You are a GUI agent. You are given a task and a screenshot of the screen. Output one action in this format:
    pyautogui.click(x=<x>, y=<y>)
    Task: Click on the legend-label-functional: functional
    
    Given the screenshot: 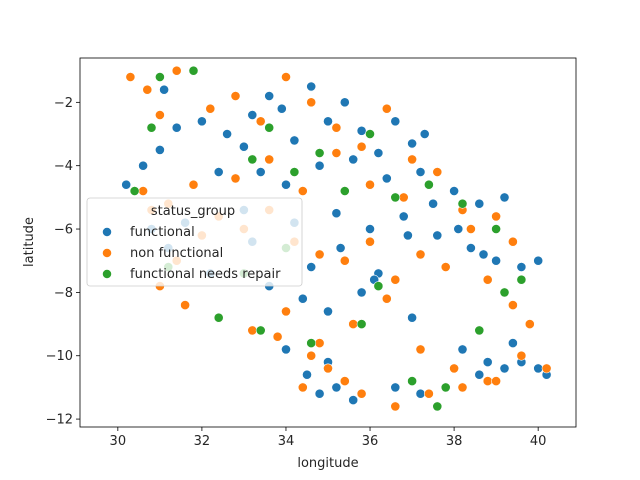 What is the action you would take?
    pyautogui.click(x=162, y=232)
    